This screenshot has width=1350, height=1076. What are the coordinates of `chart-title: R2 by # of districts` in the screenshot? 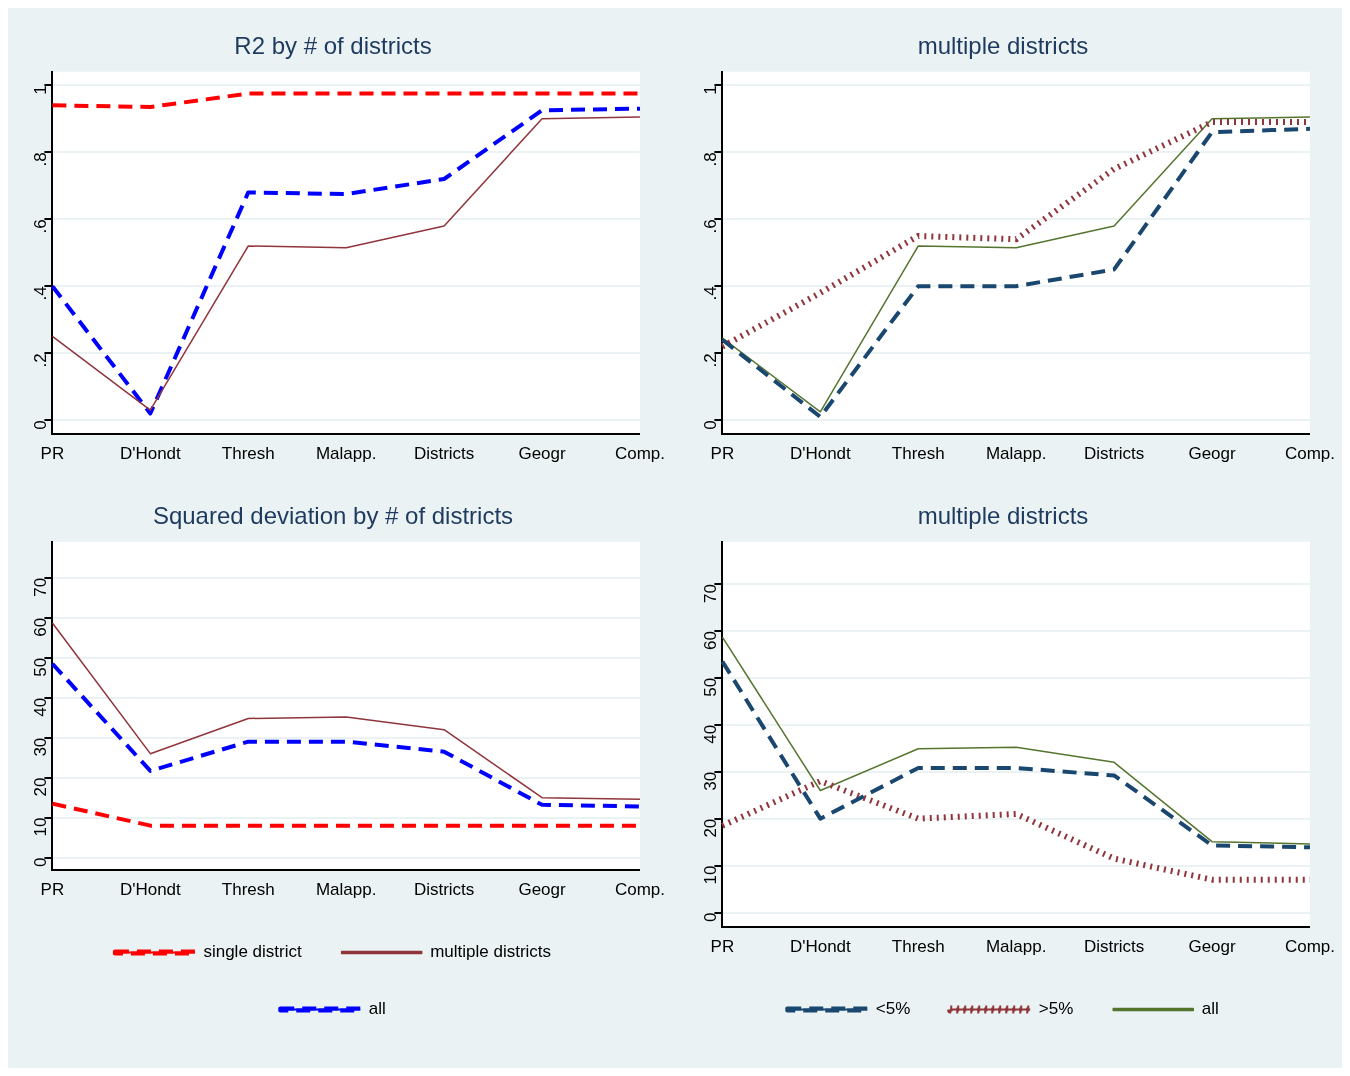 It's located at (333, 46).